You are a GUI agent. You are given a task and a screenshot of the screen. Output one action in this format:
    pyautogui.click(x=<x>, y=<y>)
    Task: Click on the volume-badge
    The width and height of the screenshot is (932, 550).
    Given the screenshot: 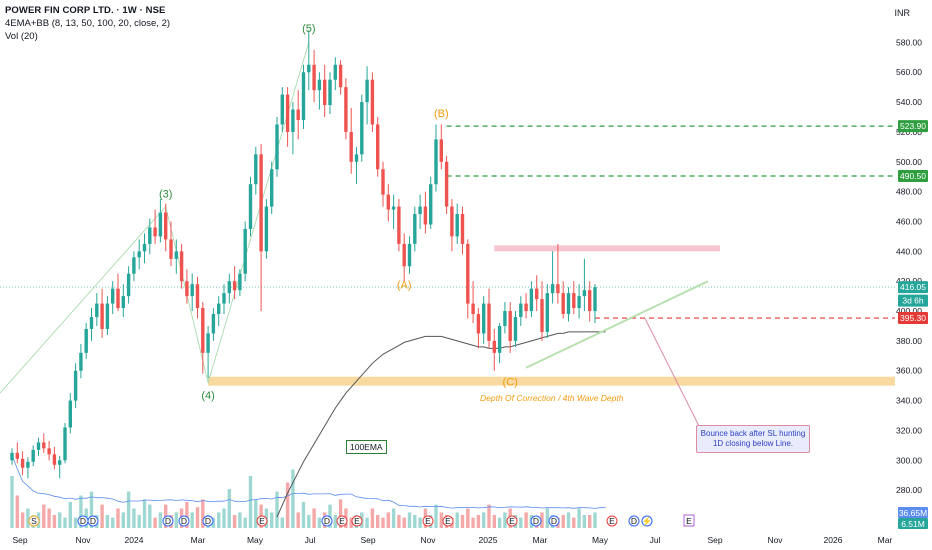 What is the action you would take?
    pyautogui.click(x=913, y=523)
    